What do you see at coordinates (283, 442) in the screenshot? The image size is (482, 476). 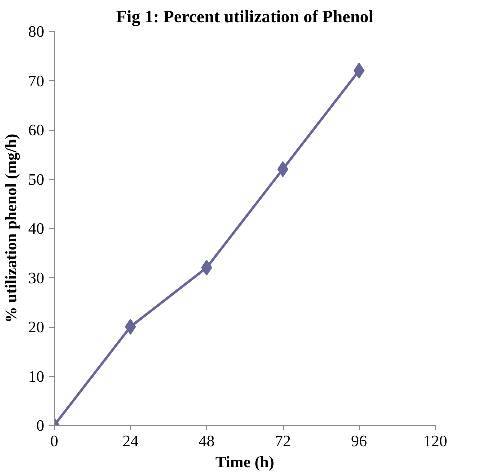 I see `x-tick-label: 72` at bounding box center [283, 442].